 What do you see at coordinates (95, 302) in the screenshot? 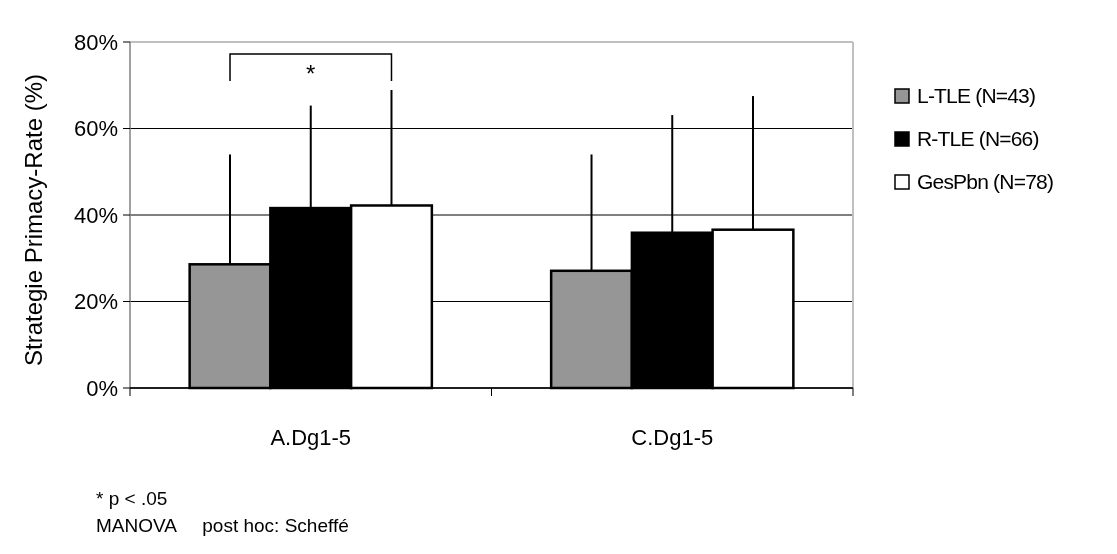
I see `y-tick-label: 20%` at bounding box center [95, 302].